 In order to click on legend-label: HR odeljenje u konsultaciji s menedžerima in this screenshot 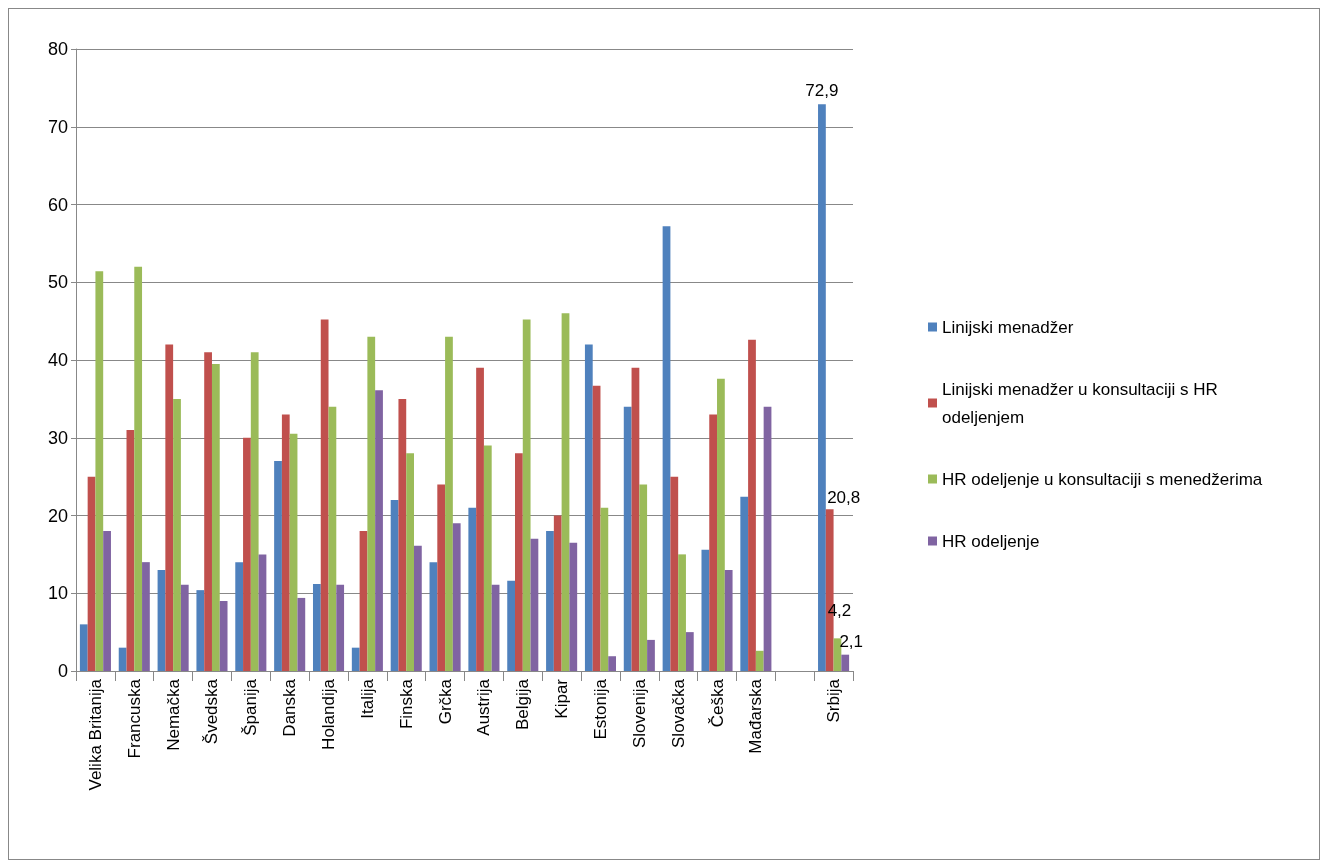, I will do `click(1102, 479)`.